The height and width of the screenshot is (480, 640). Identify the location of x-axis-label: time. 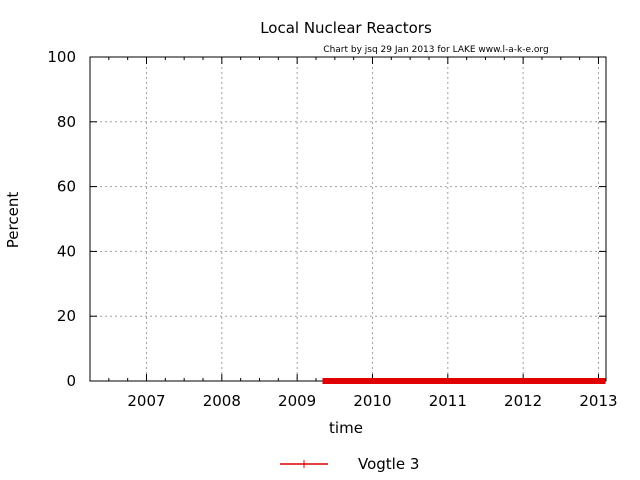
(346, 428).